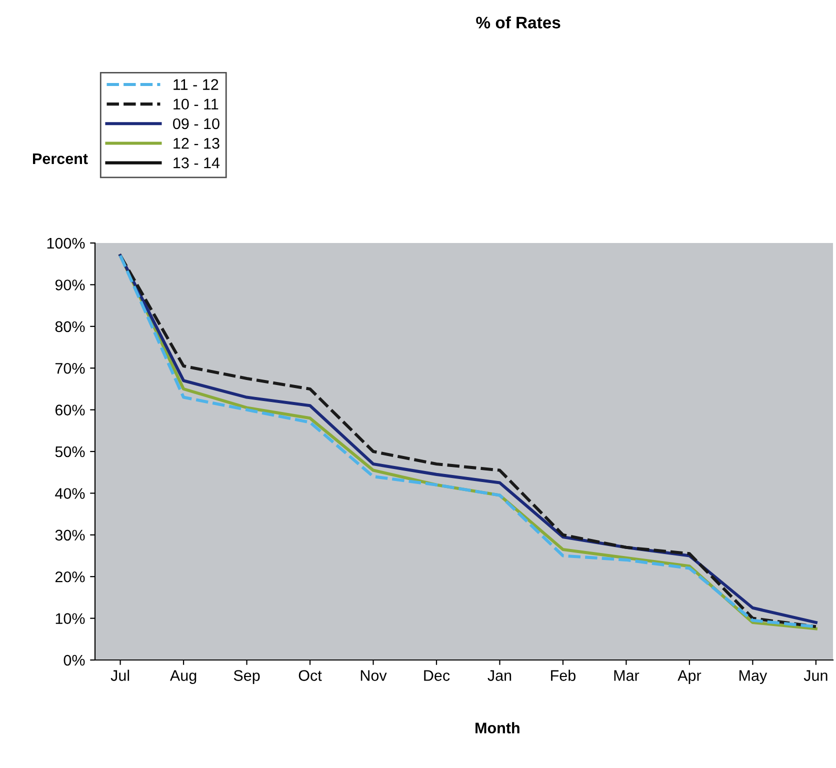 The image size is (836, 768). I want to click on y-tick-label: 30%, so click(70, 535).